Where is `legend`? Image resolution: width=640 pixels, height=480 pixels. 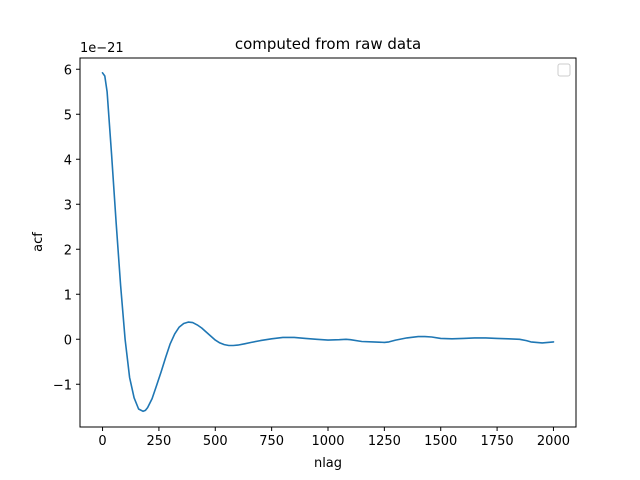
legend is located at coordinates (564, 70).